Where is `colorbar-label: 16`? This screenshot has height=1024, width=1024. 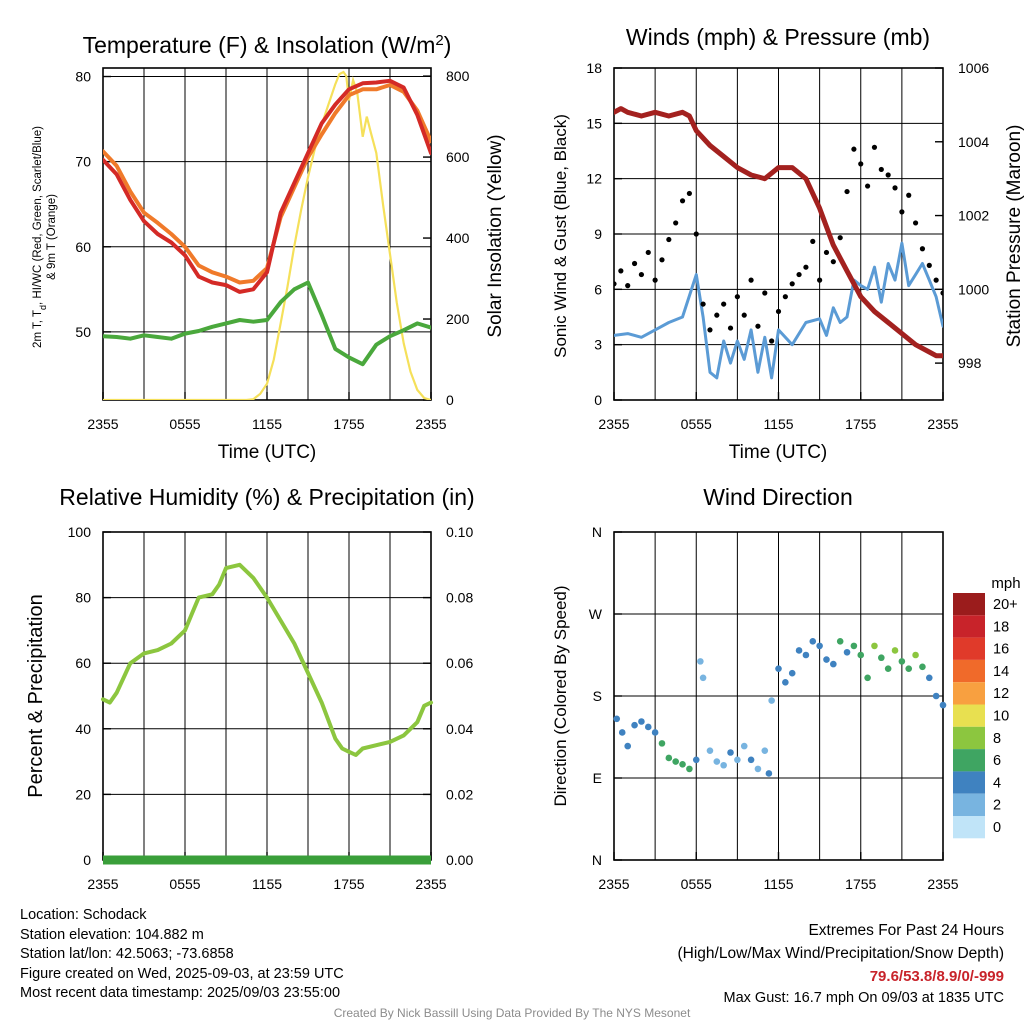
colorbar-label: 16 is located at coordinates (1001, 650).